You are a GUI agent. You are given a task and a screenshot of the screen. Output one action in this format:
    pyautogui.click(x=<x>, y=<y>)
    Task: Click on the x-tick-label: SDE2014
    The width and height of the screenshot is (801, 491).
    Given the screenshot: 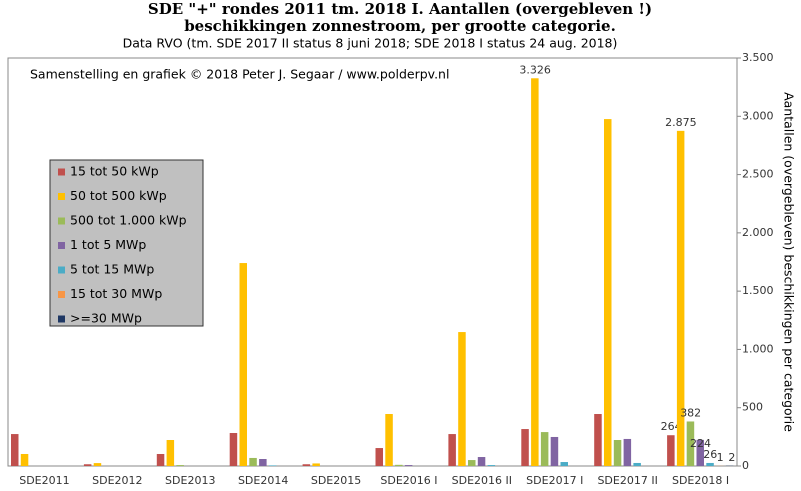 What is the action you would take?
    pyautogui.click(x=263, y=480)
    